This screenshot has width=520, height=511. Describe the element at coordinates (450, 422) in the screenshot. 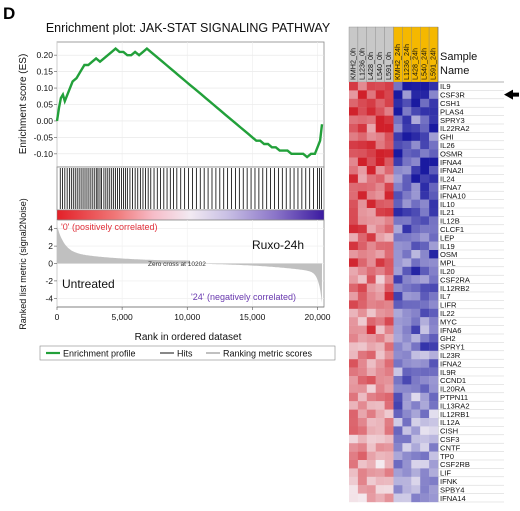

I see `gene-label: IL12A` at that location.